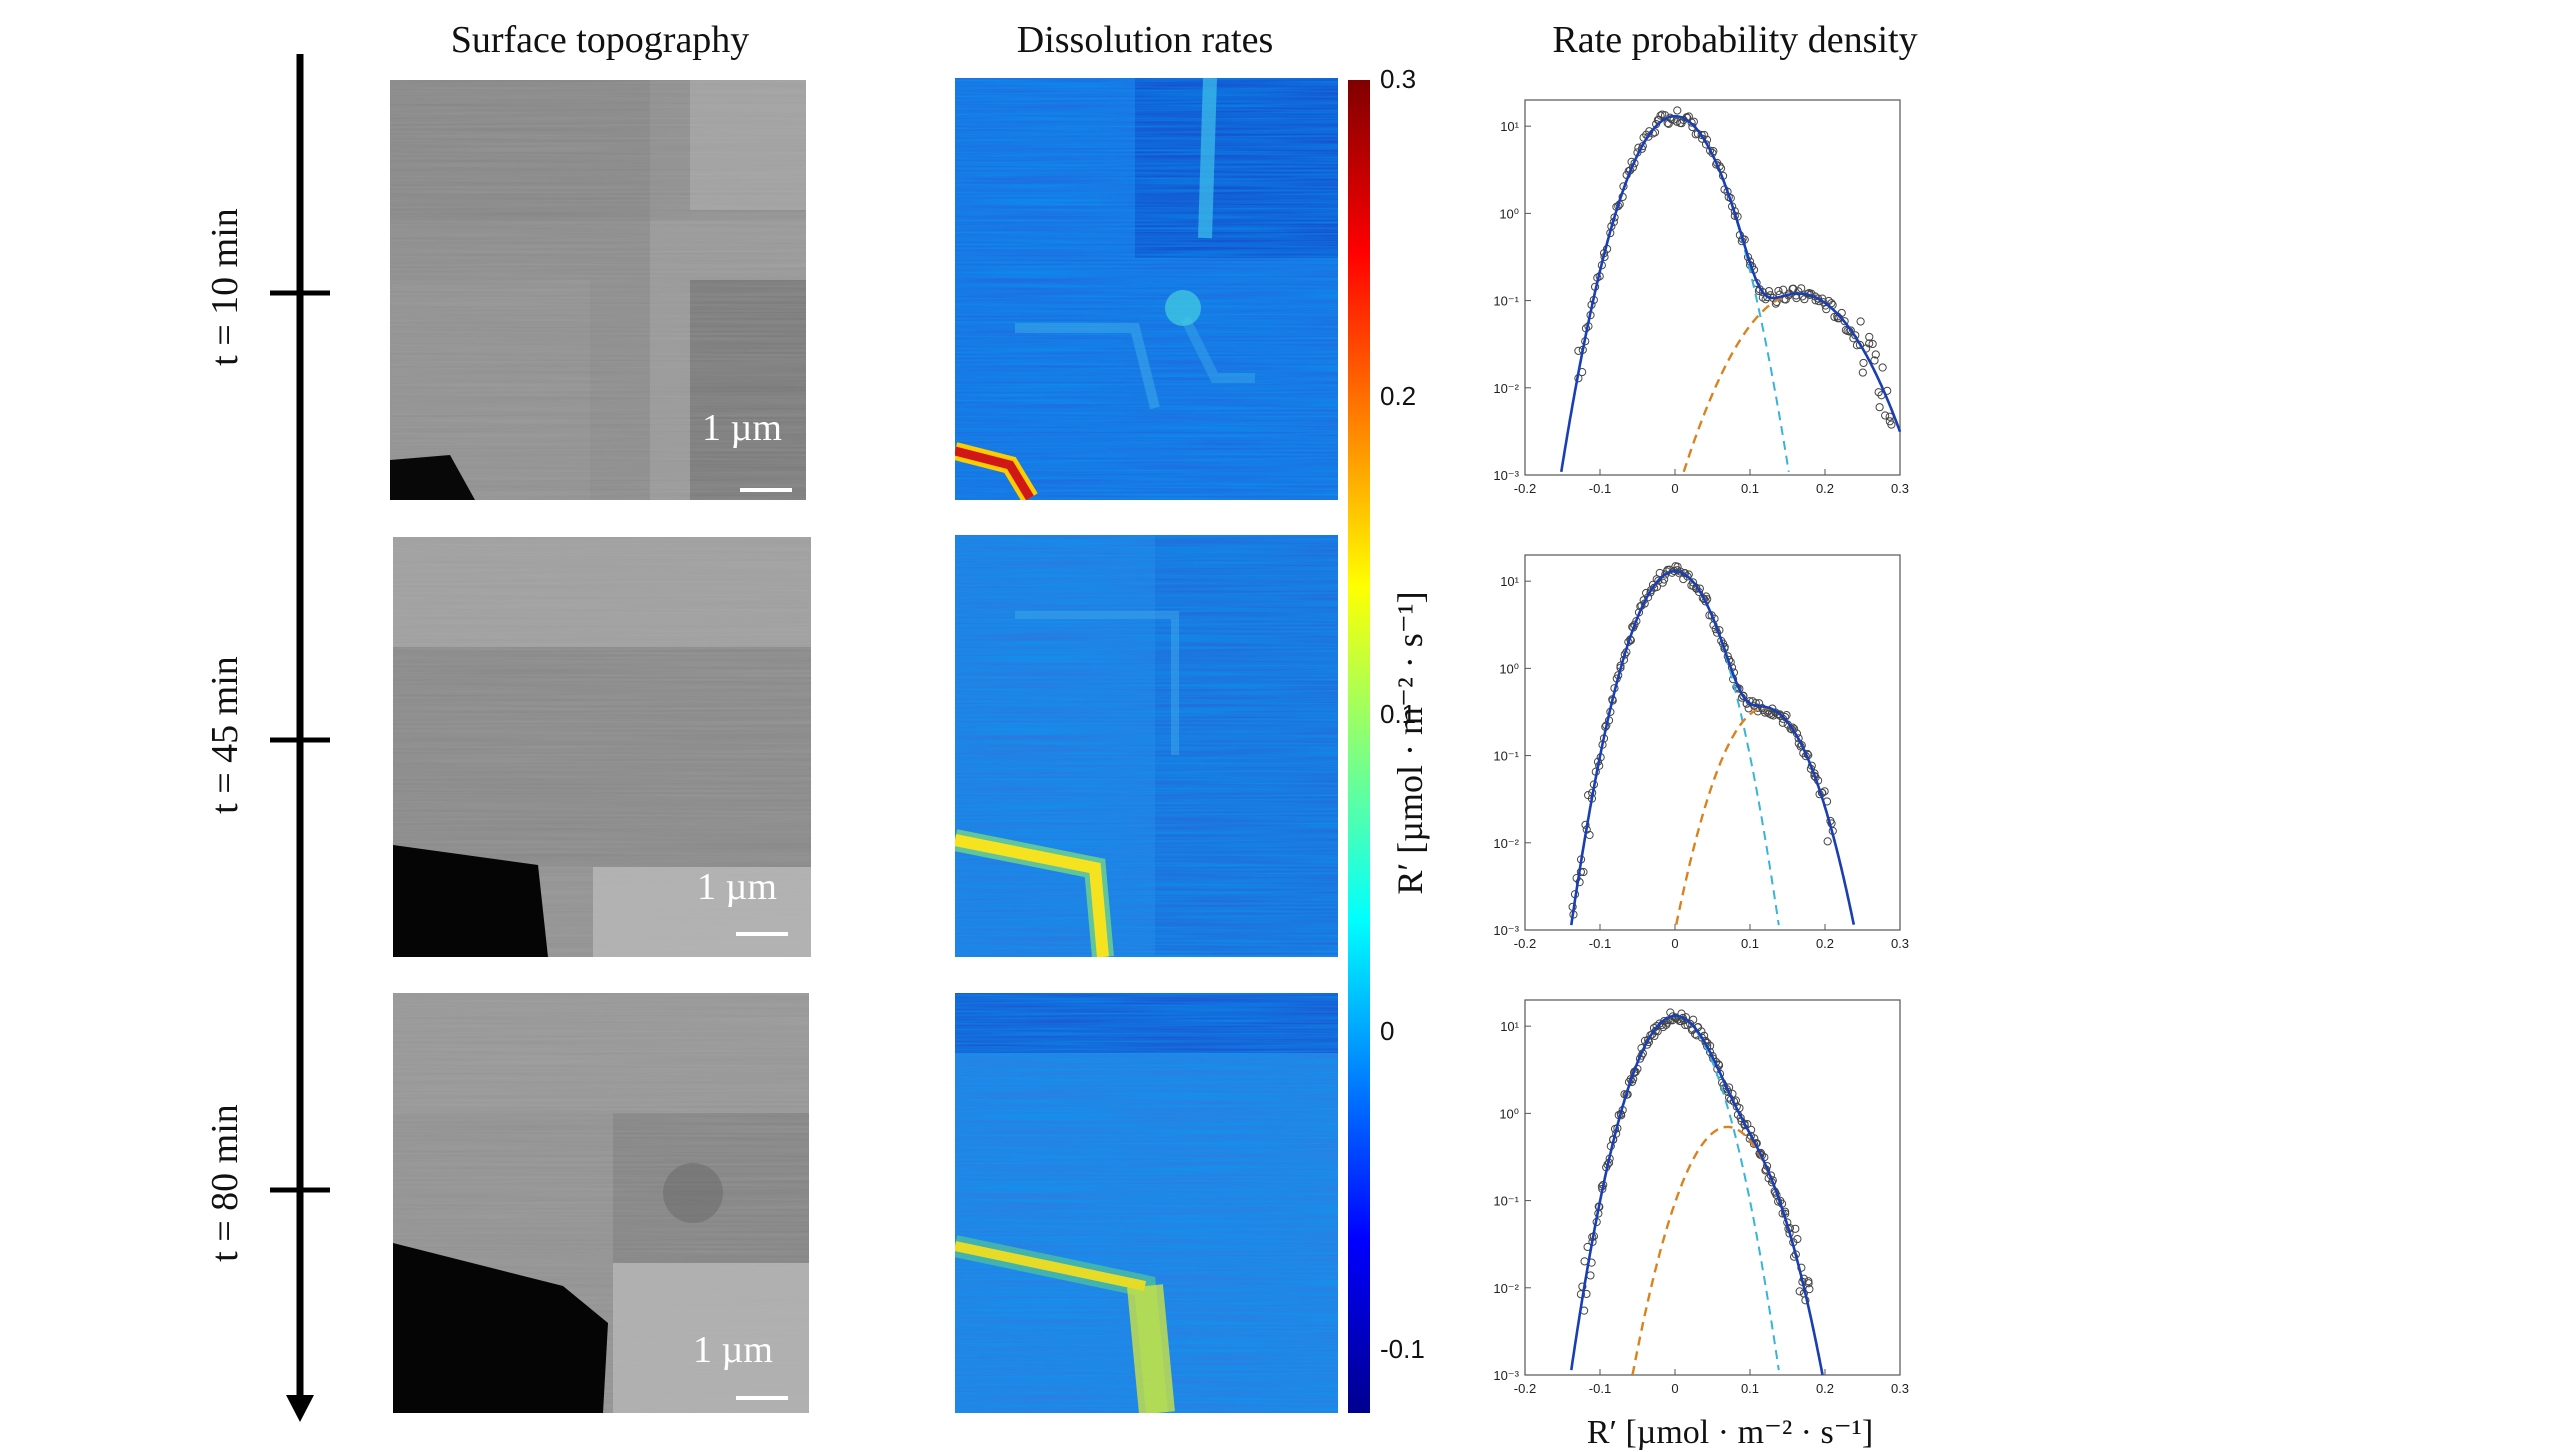  I want to click on plot-frame, so click(1712, 287).